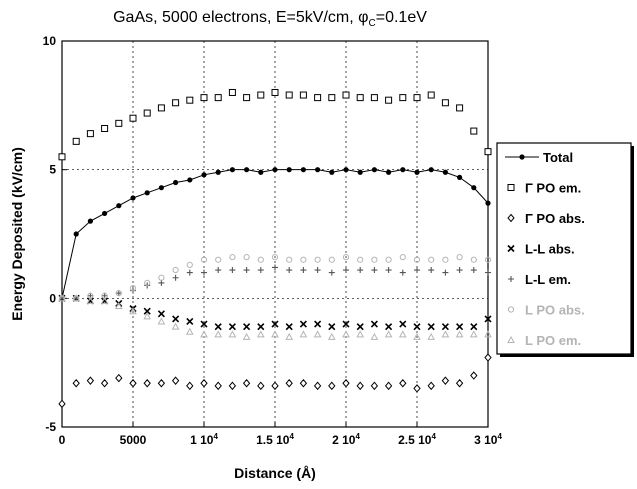 The width and height of the screenshot is (637, 489). Describe the element at coordinates (52, 298) in the screenshot. I see `y-tick-label: 0` at that location.